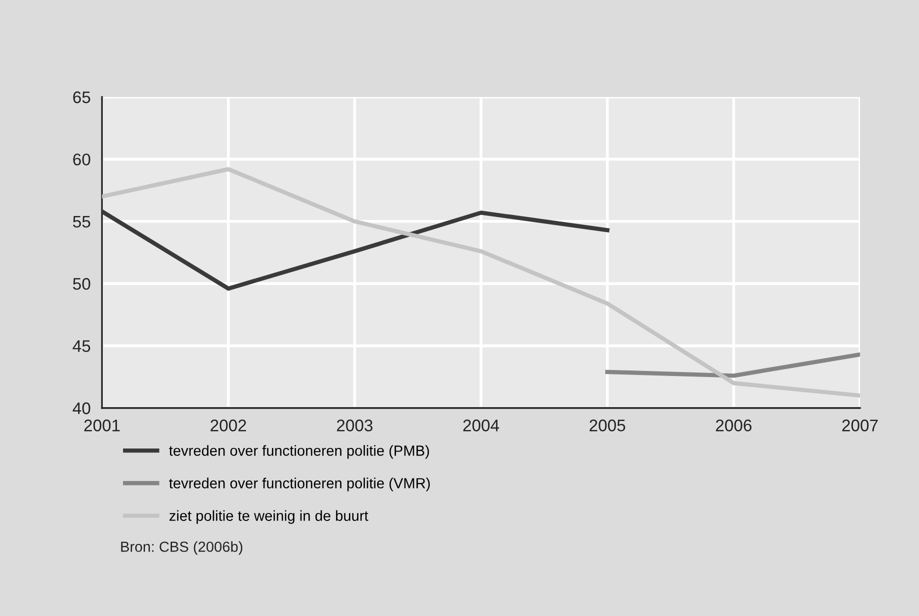 The image size is (919, 616). What do you see at coordinates (299, 485) in the screenshot?
I see `legend-label: tevreden over functioneren politie (VMR)` at bounding box center [299, 485].